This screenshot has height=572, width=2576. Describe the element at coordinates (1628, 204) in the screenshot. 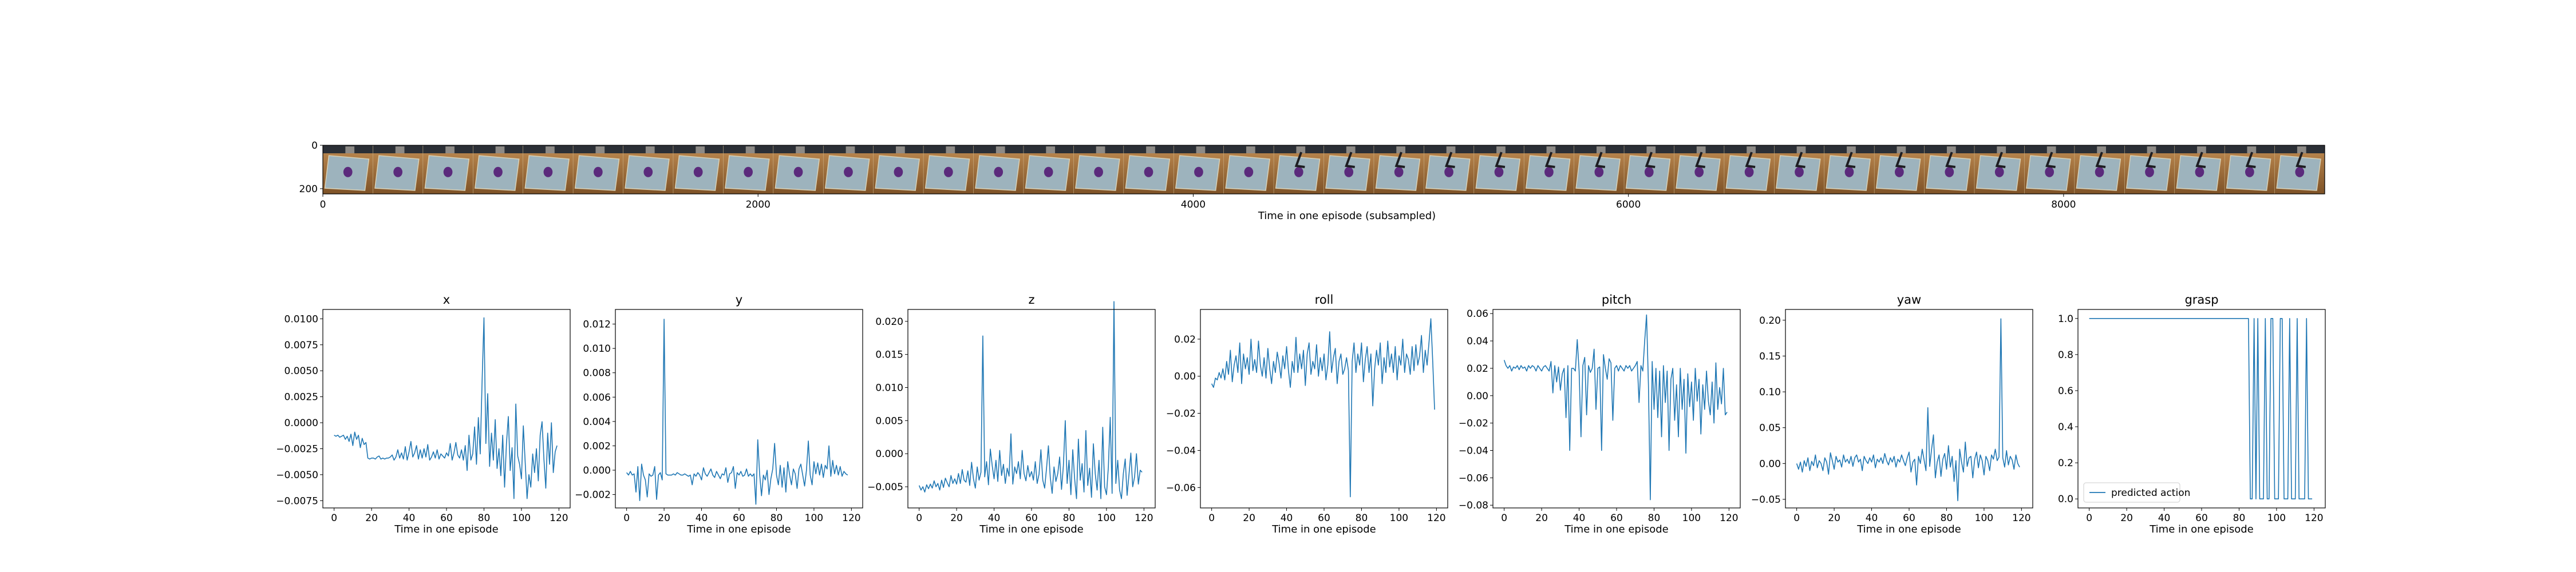

I see `filmstrip-x-tick-label: 6000` at that location.